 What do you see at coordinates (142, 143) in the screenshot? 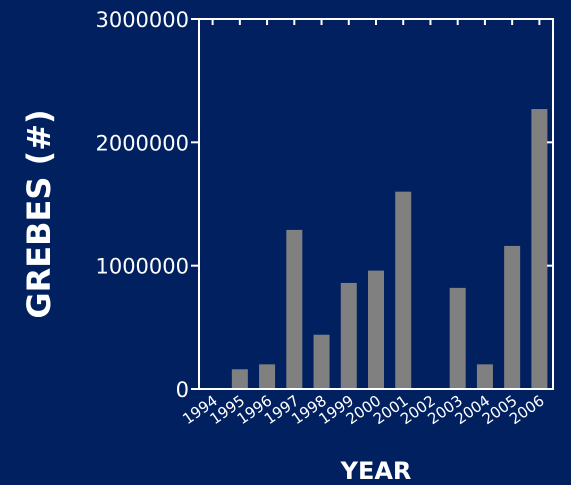
I see `y-tick-label-2000000: 2000000` at bounding box center [142, 143].